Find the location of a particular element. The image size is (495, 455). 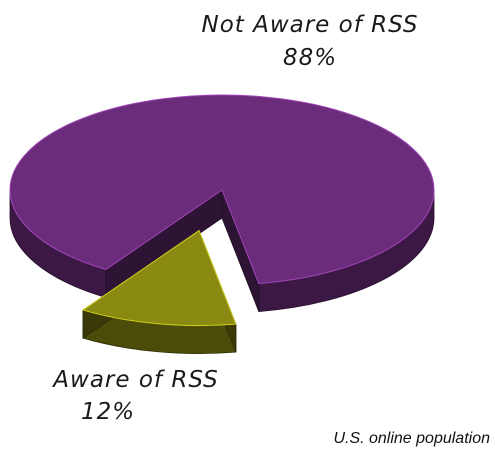

slice-value-label: 88% is located at coordinates (310, 58).